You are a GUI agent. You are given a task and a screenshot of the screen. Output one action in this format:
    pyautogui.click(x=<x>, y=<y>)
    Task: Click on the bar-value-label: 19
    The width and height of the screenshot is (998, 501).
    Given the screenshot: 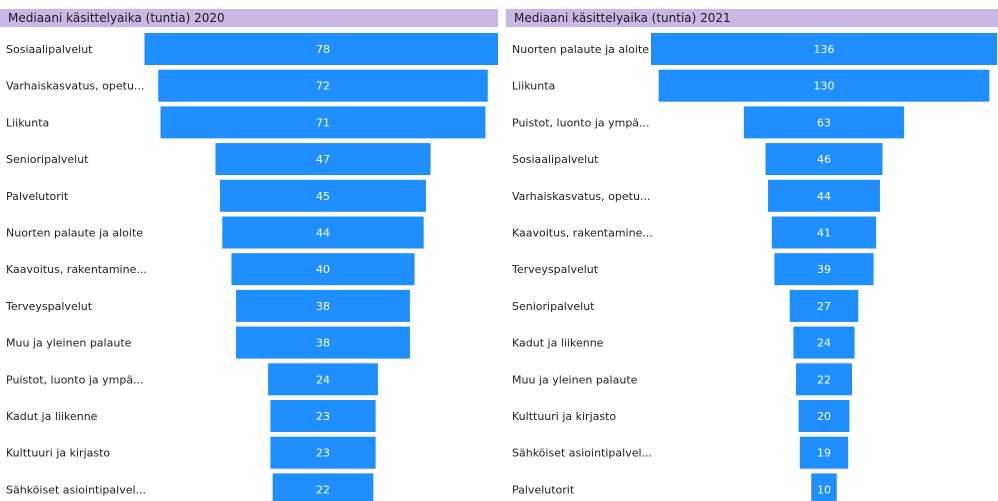 What is the action you would take?
    pyautogui.click(x=824, y=453)
    